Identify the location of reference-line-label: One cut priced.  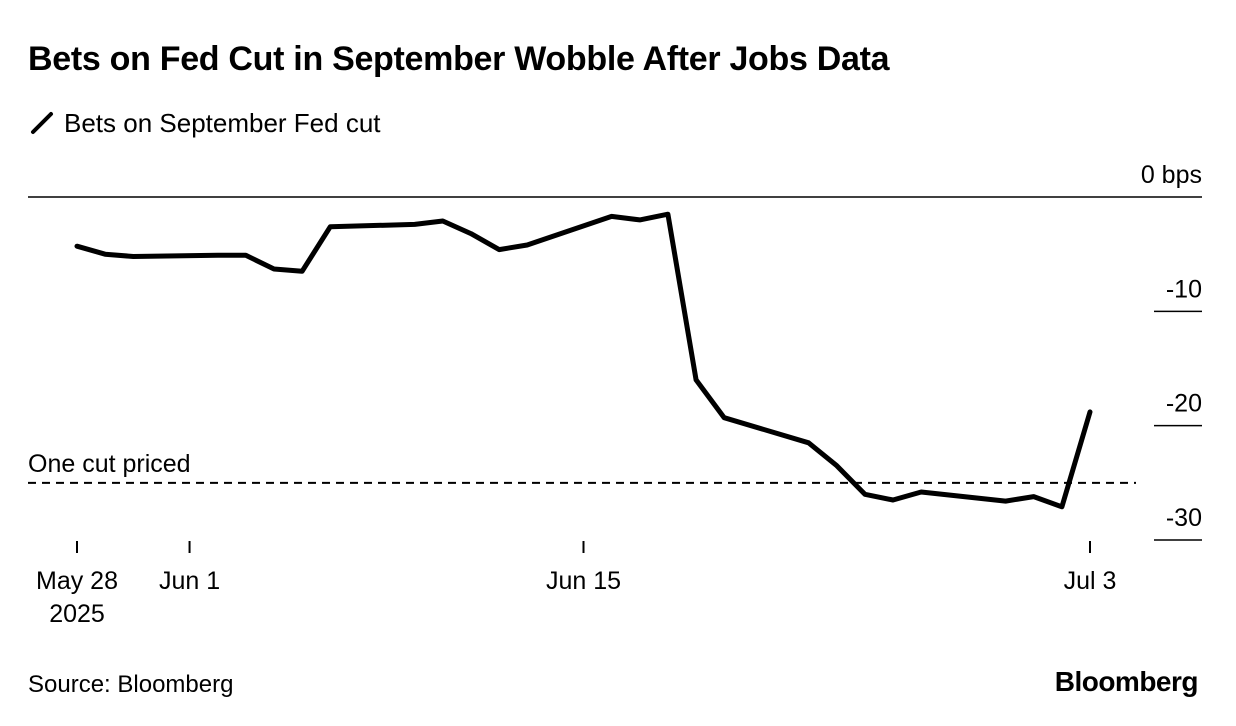
(109, 464).